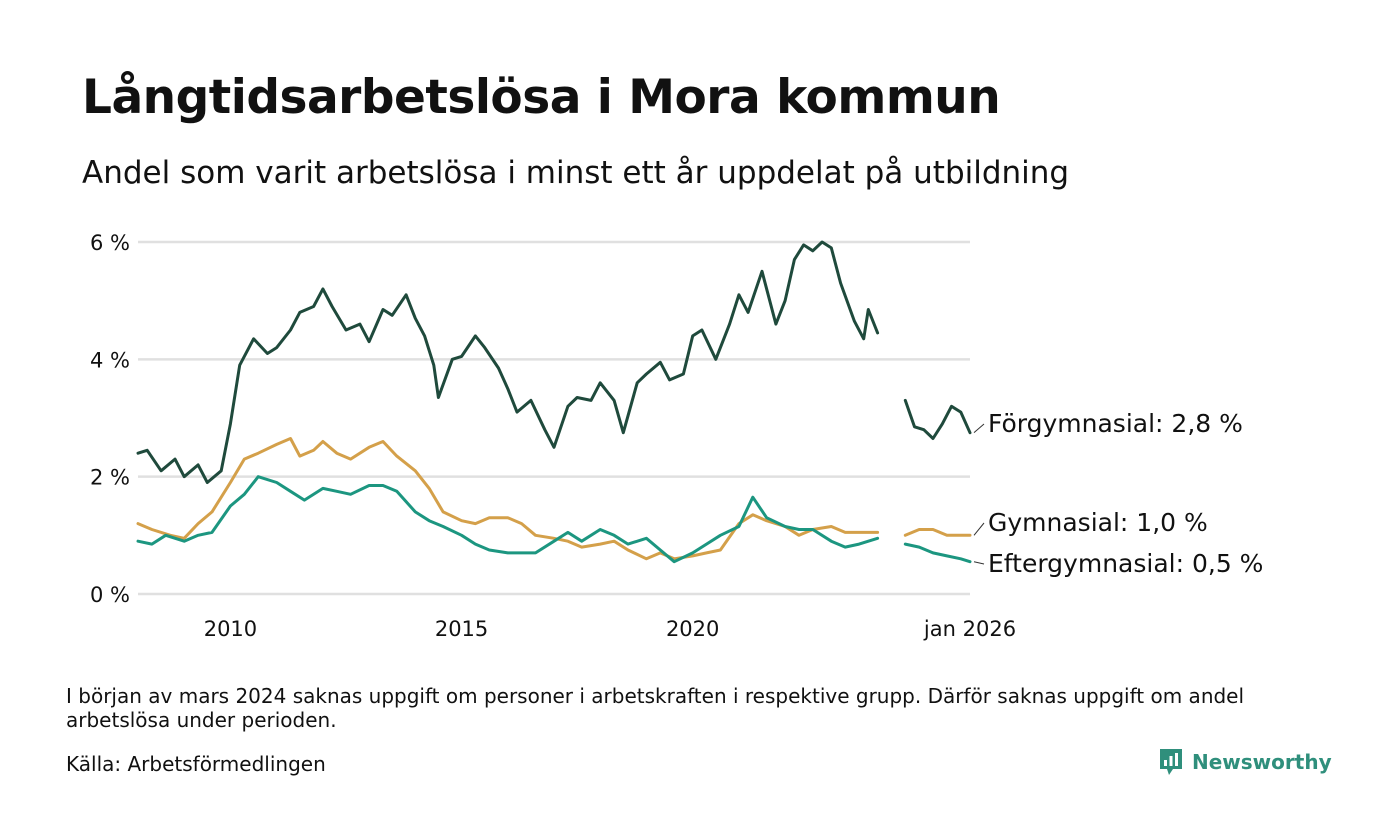 This screenshot has height=840, width=1400. Describe the element at coordinates (1115, 423) in the screenshot. I see `end-label-förgymnasial: Förgymnasial: 2,8 %` at that location.